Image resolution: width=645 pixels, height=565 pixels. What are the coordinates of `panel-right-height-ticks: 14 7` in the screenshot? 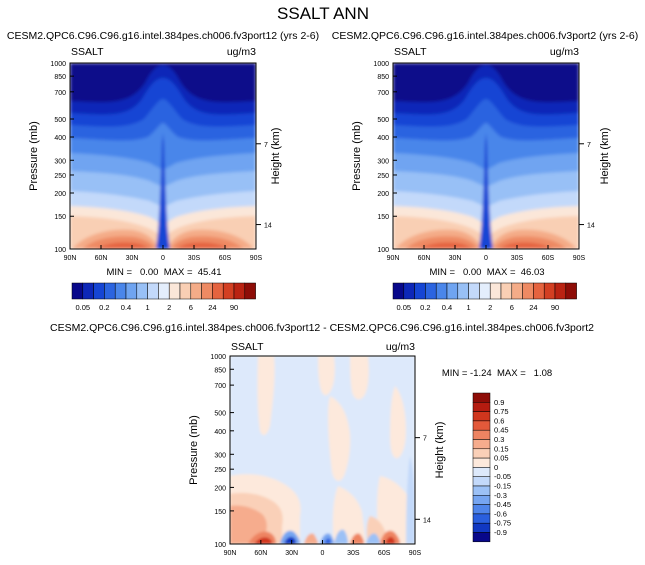 It's located at (587, 186).